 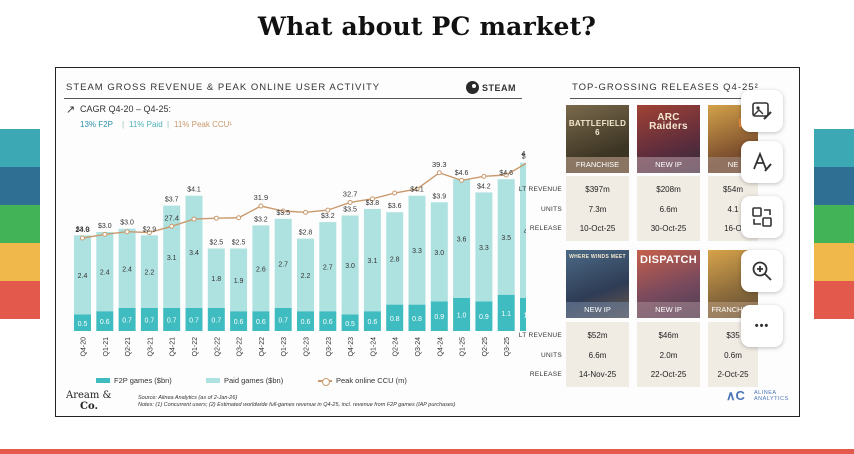 What do you see at coordinates (373, 347) in the screenshot?
I see `x-tick-label: Q1-24` at bounding box center [373, 347].